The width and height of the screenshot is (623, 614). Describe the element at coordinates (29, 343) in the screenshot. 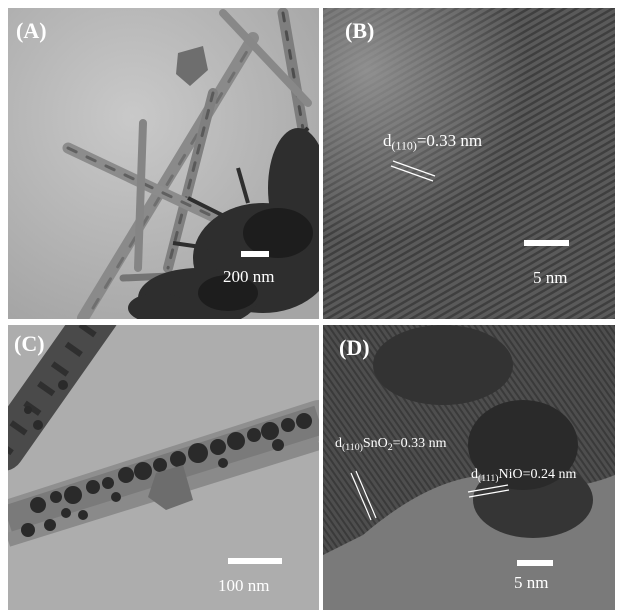

I see `panel-c-label: (C)` at that location.